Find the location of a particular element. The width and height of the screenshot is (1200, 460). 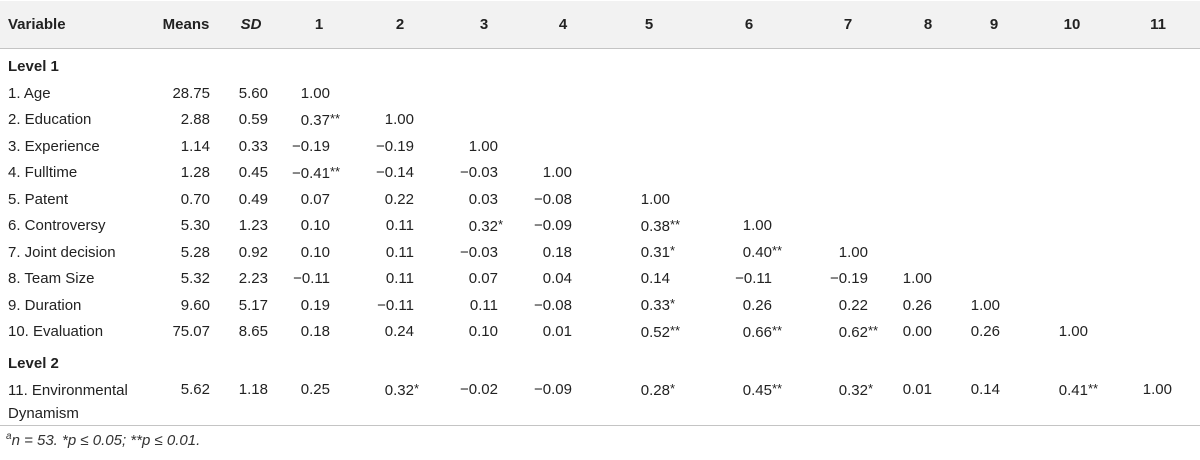

table-row: 4. Fulltime 1.28 0.45 −0.41** −0.14 −0.03 1.00 is located at coordinates (600, 173).